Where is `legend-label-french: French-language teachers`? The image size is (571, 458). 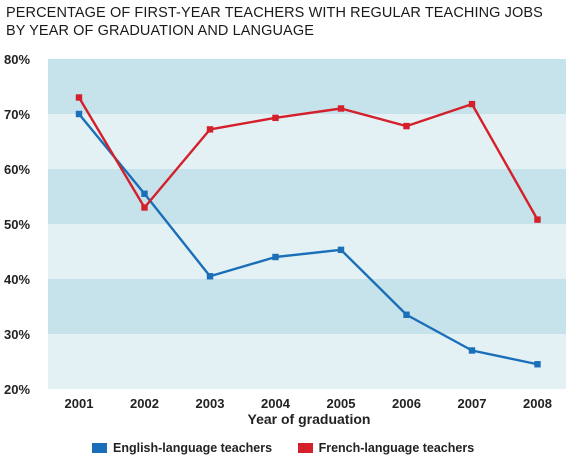 legend-label-french: French-language teachers is located at coordinates (396, 448).